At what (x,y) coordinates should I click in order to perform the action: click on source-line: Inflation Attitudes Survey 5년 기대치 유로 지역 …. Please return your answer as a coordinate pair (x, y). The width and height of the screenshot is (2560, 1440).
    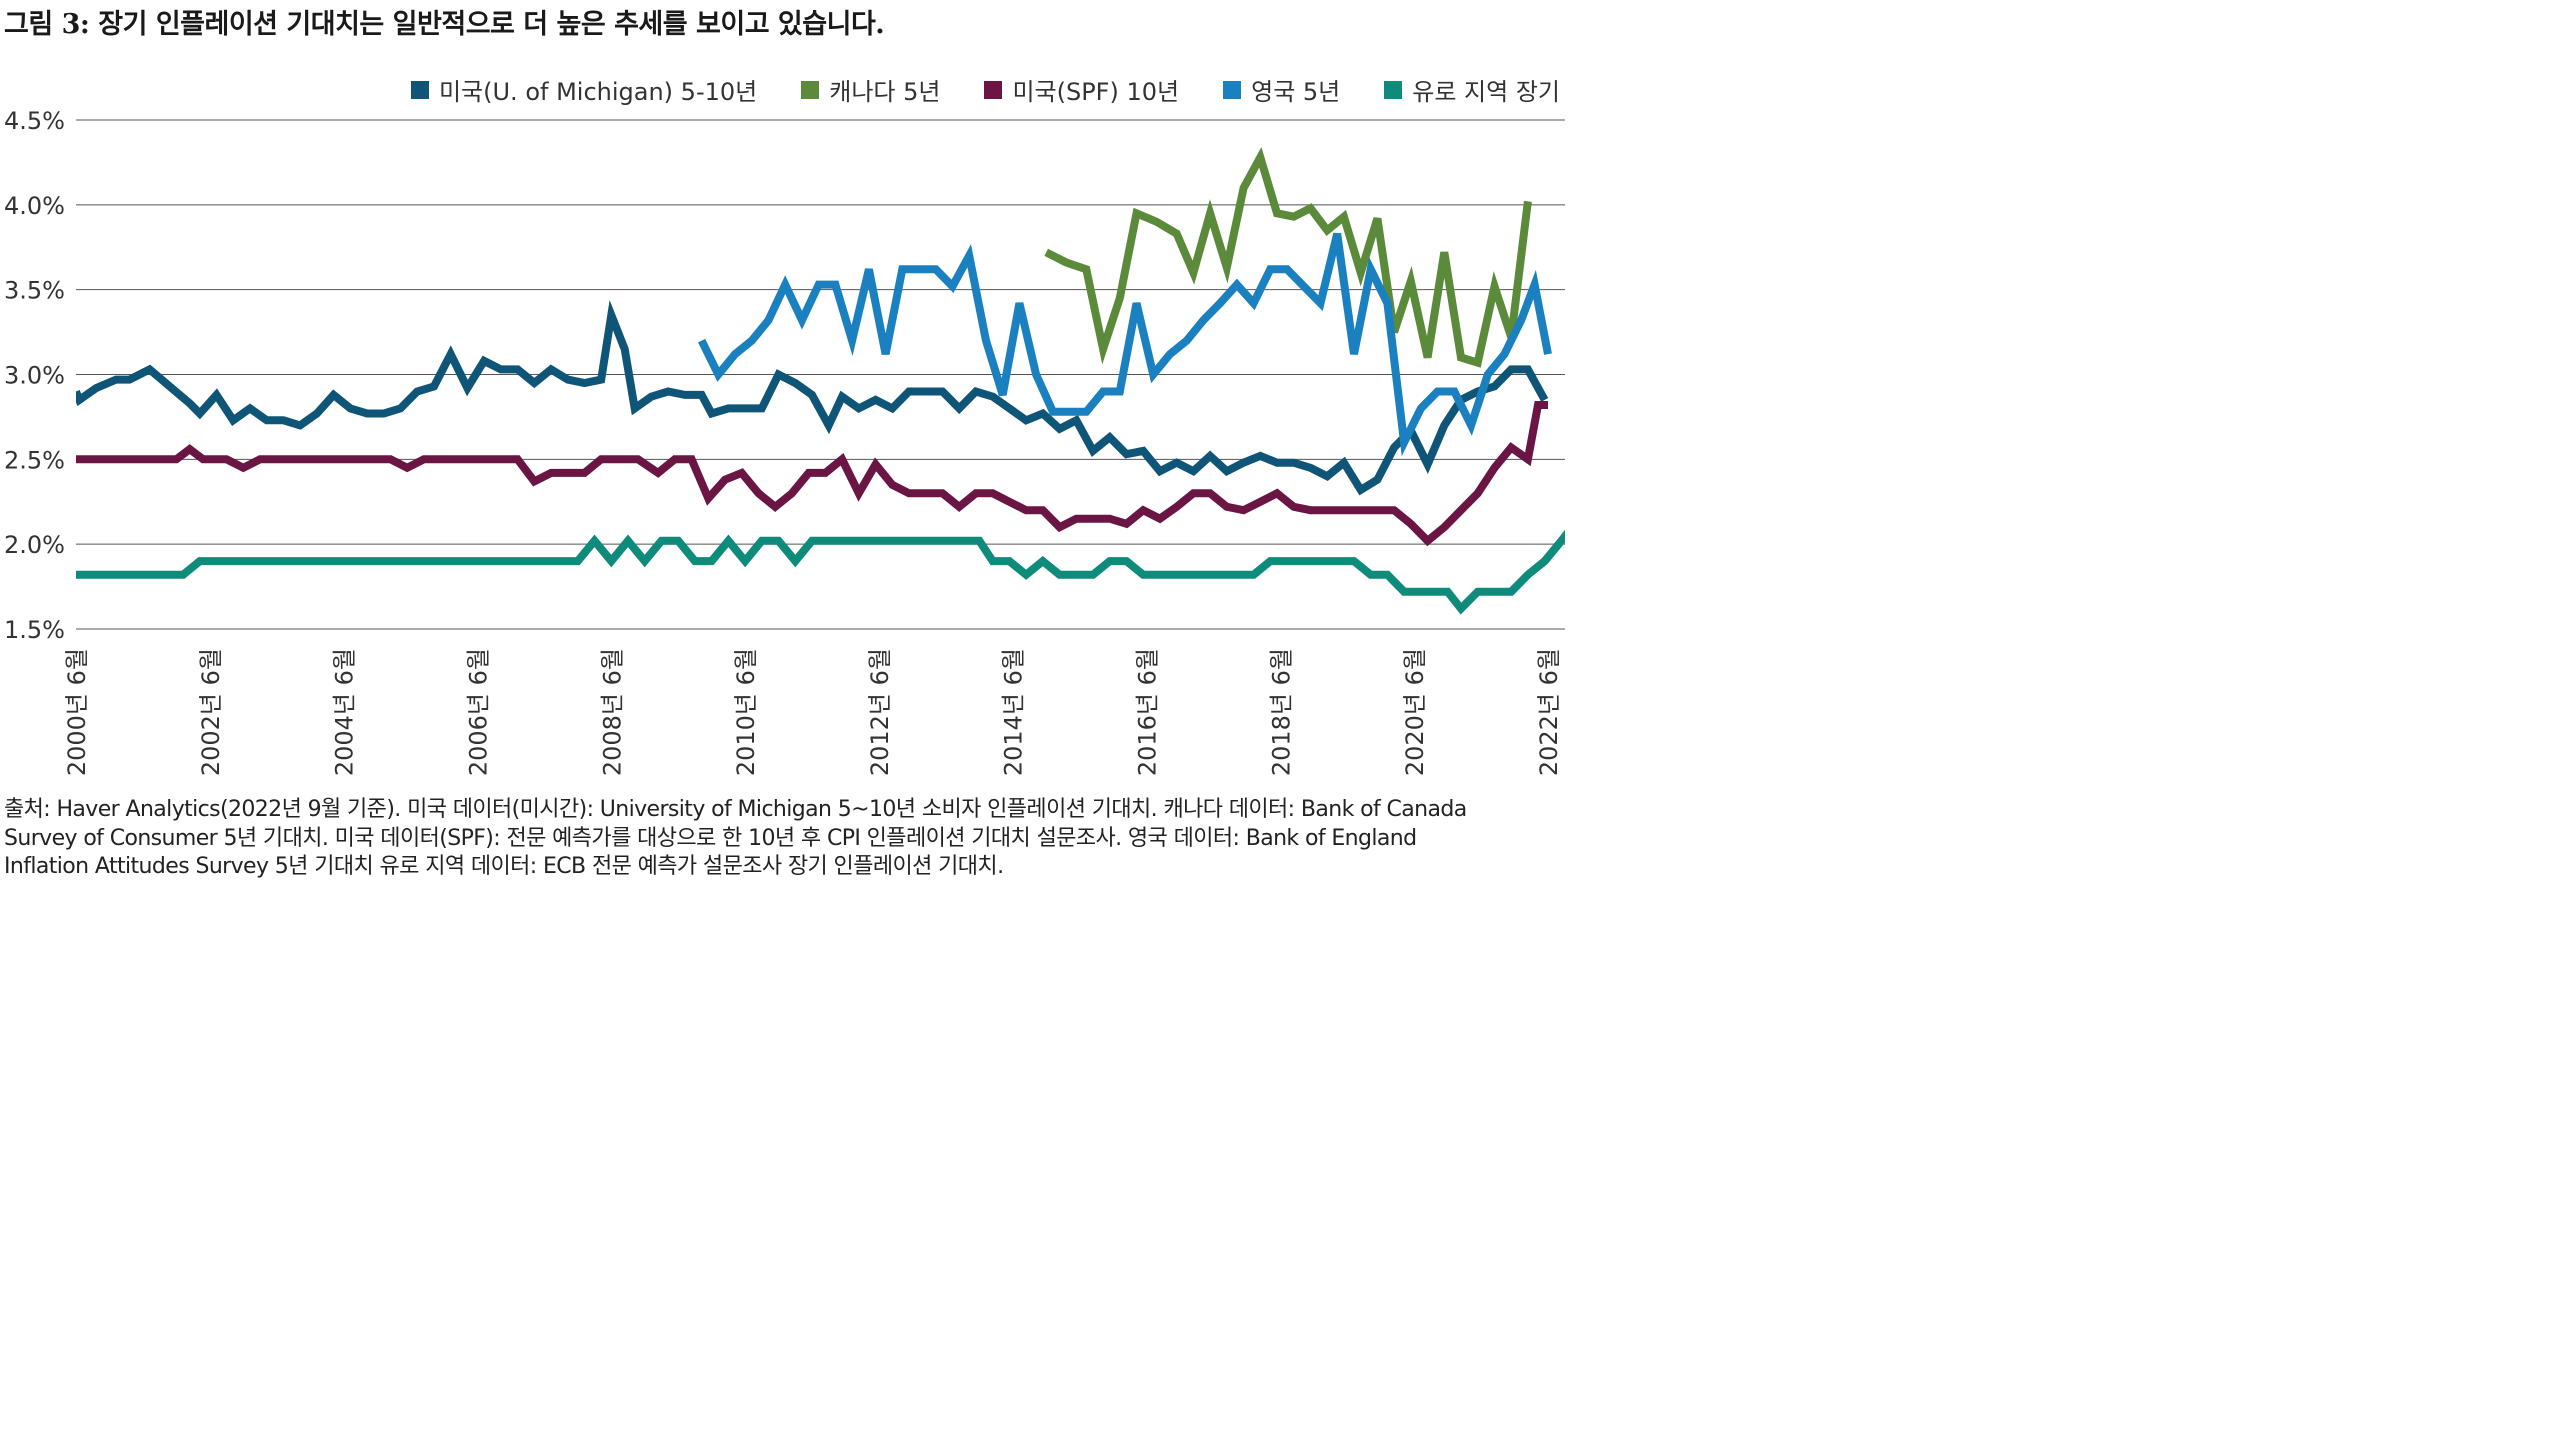
    Looking at the image, I should click on (504, 866).